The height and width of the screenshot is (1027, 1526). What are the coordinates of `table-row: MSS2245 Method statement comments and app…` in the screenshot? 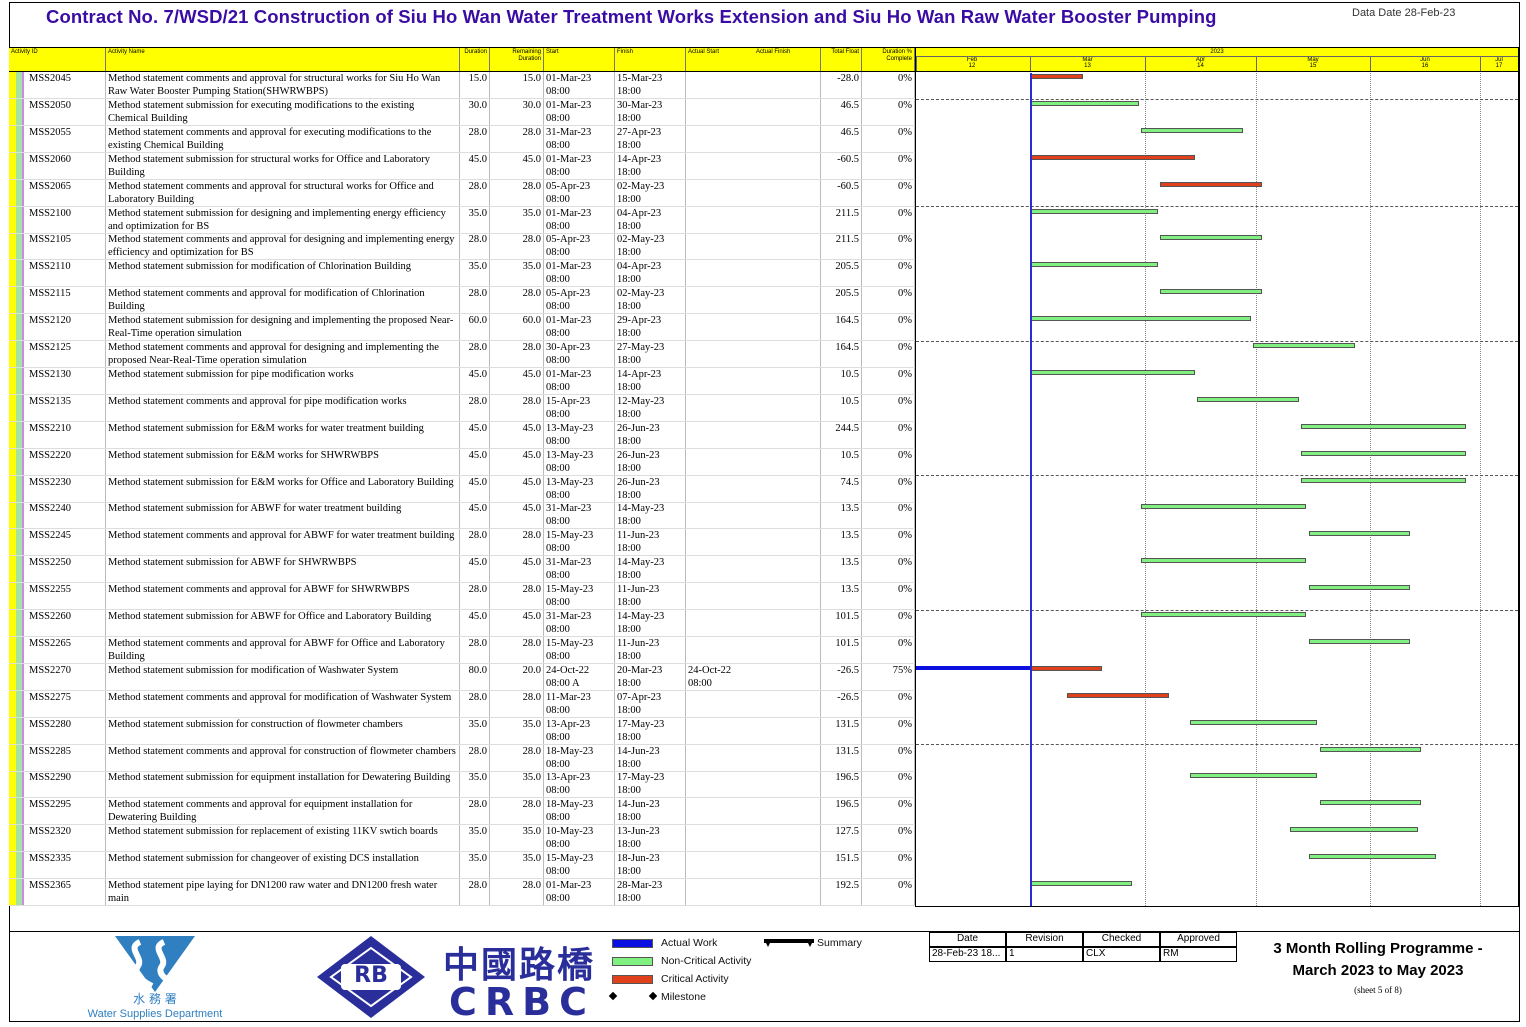 It's located at (462, 542).